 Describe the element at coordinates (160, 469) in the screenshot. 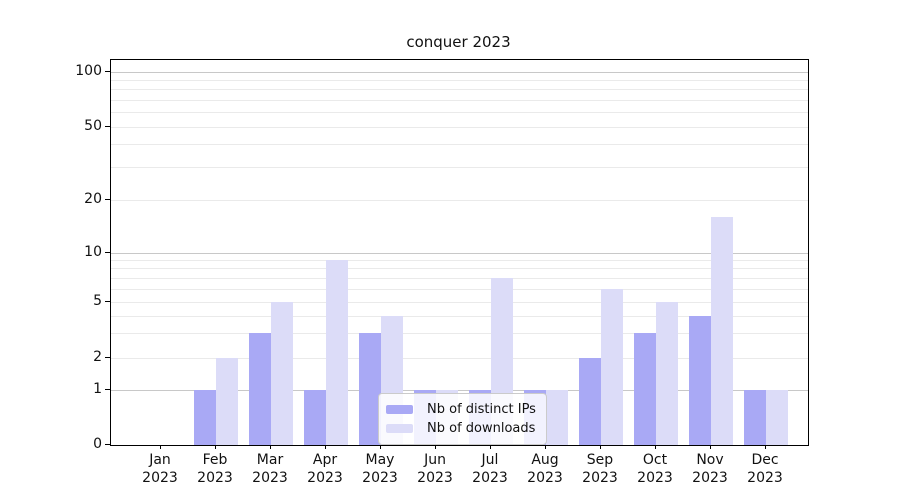

I see `x-tick-label: Jan 2023` at that location.